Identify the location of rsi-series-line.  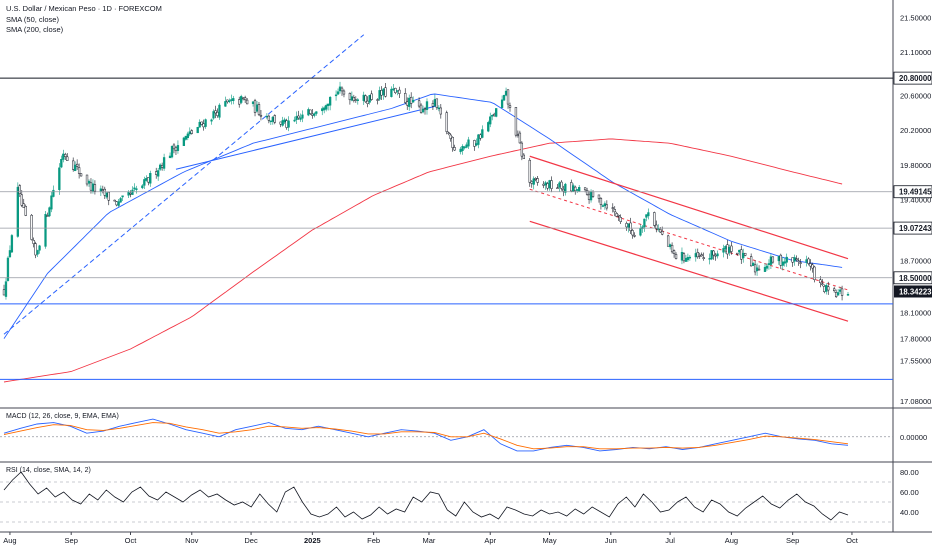
(426, 496).